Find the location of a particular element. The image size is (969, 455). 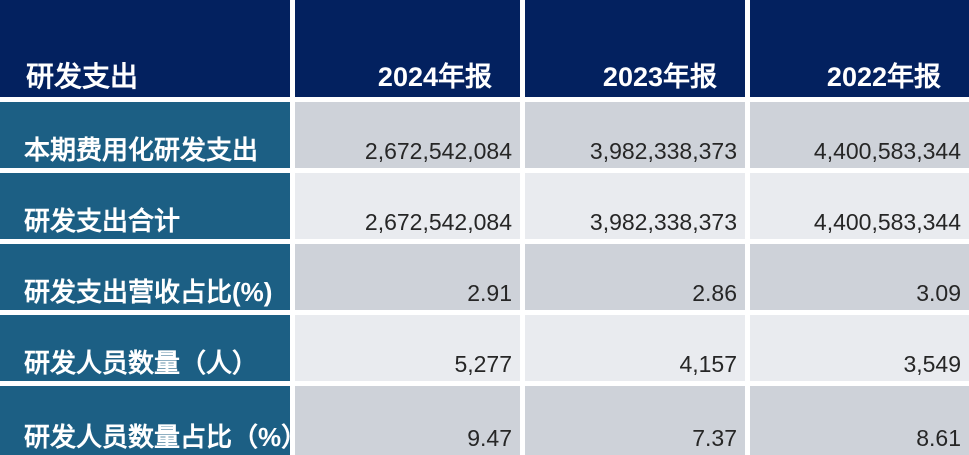

cell-value: 2.91 is located at coordinates (407, 277).